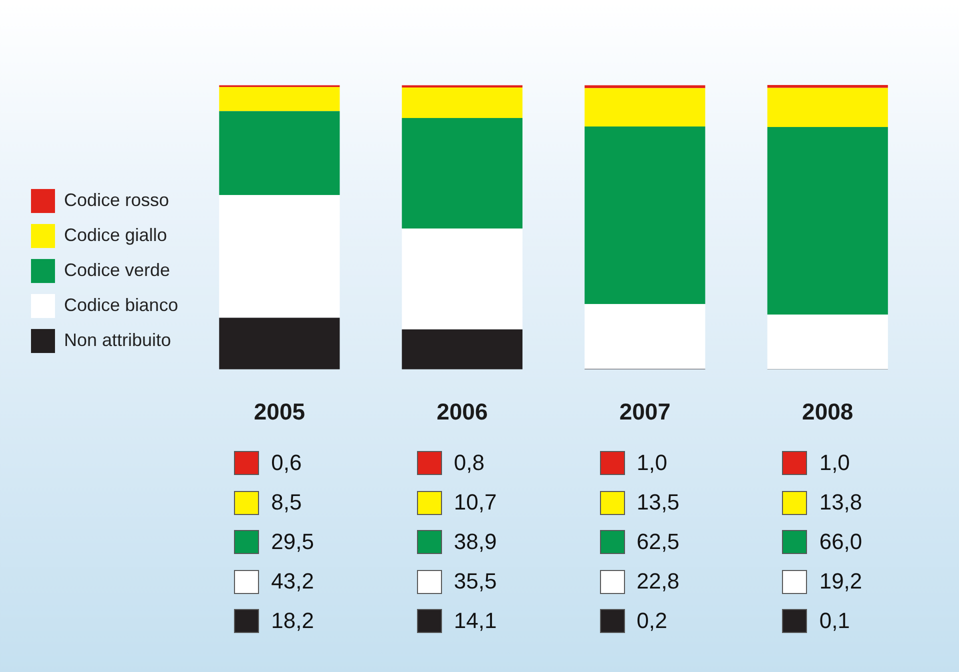 Image resolution: width=959 pixels, height=672 pixels. What do you see at coordinates (475, 502) in the screenshot?
I see `data-label: 10,7` at bounding box center [475, 502].